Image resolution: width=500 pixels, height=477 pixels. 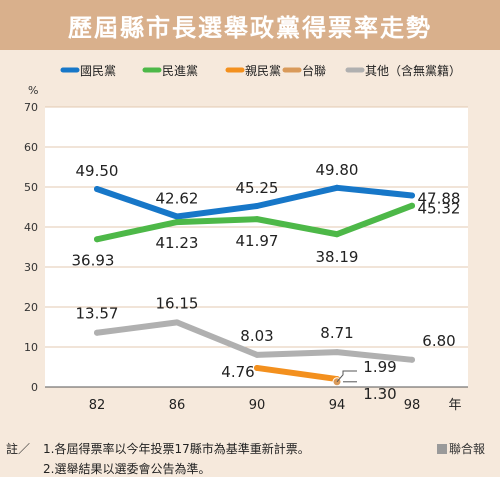 What do you see at coordinates (337, 257) in the screenshot?
I see `data-label: 38.19` at bounding box center [337, 257].